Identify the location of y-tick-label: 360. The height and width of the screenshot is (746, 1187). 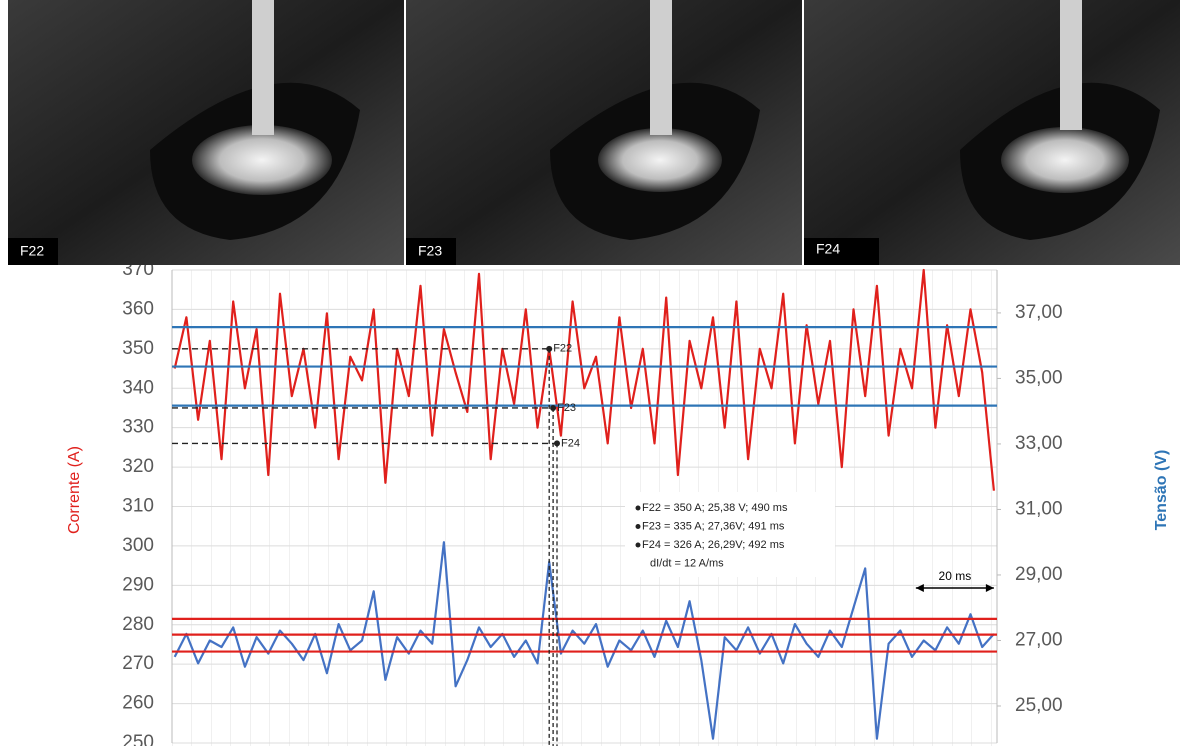
(138, 308).